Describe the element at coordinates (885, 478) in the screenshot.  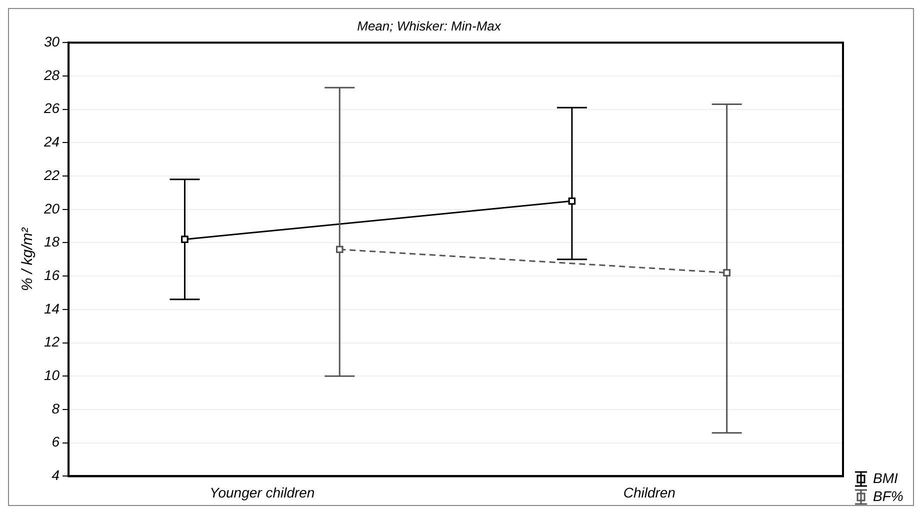
I see `legend-label: BMI` at that location.